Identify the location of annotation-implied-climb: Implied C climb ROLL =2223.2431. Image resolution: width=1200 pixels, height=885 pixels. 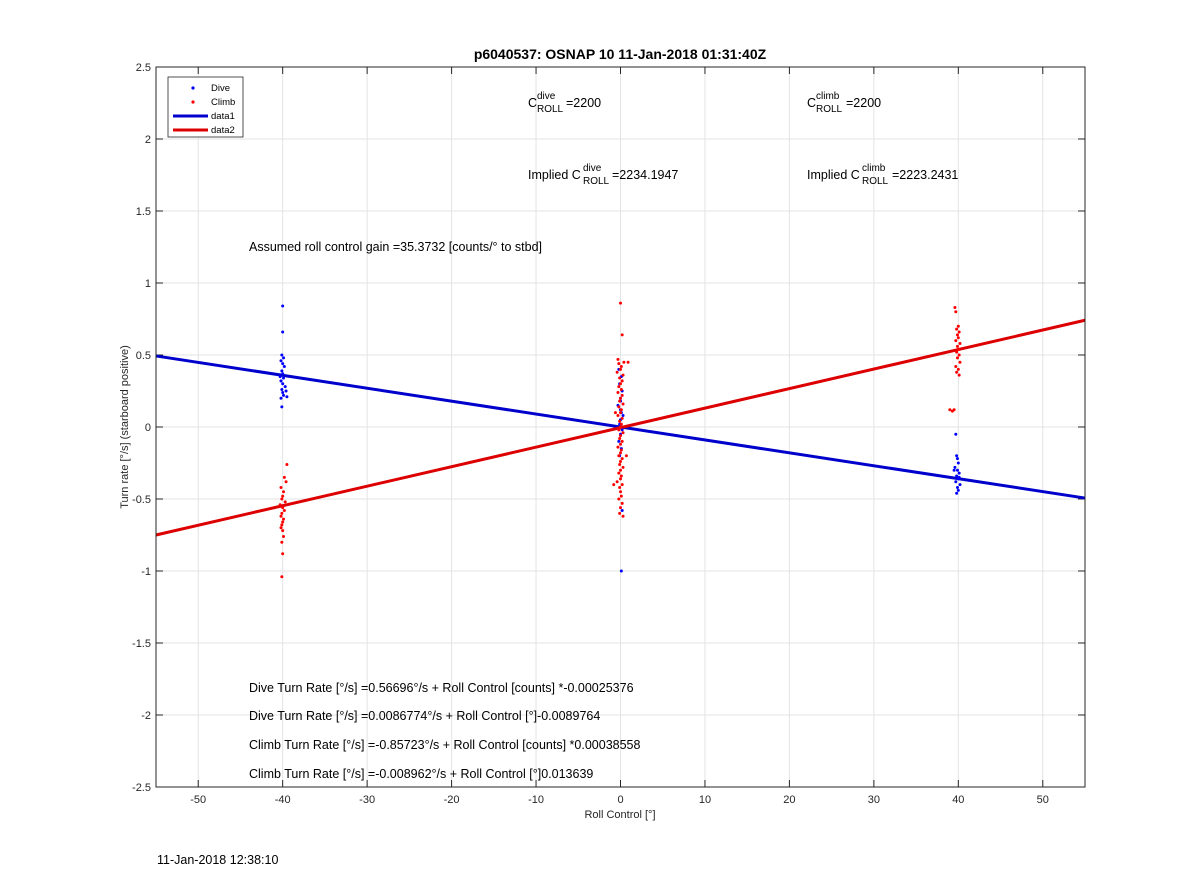
(882, 175).